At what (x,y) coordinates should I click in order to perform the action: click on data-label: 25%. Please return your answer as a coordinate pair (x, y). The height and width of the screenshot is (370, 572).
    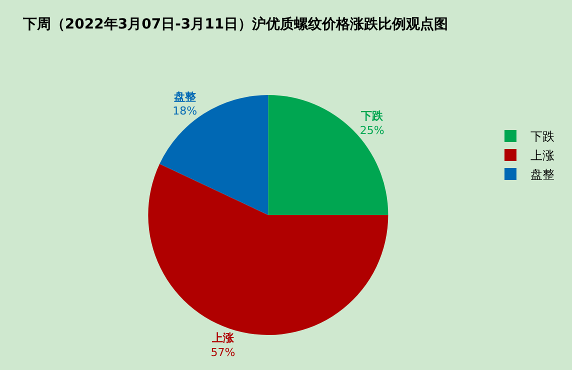
    Looking at the image, I should click on (372, 130).